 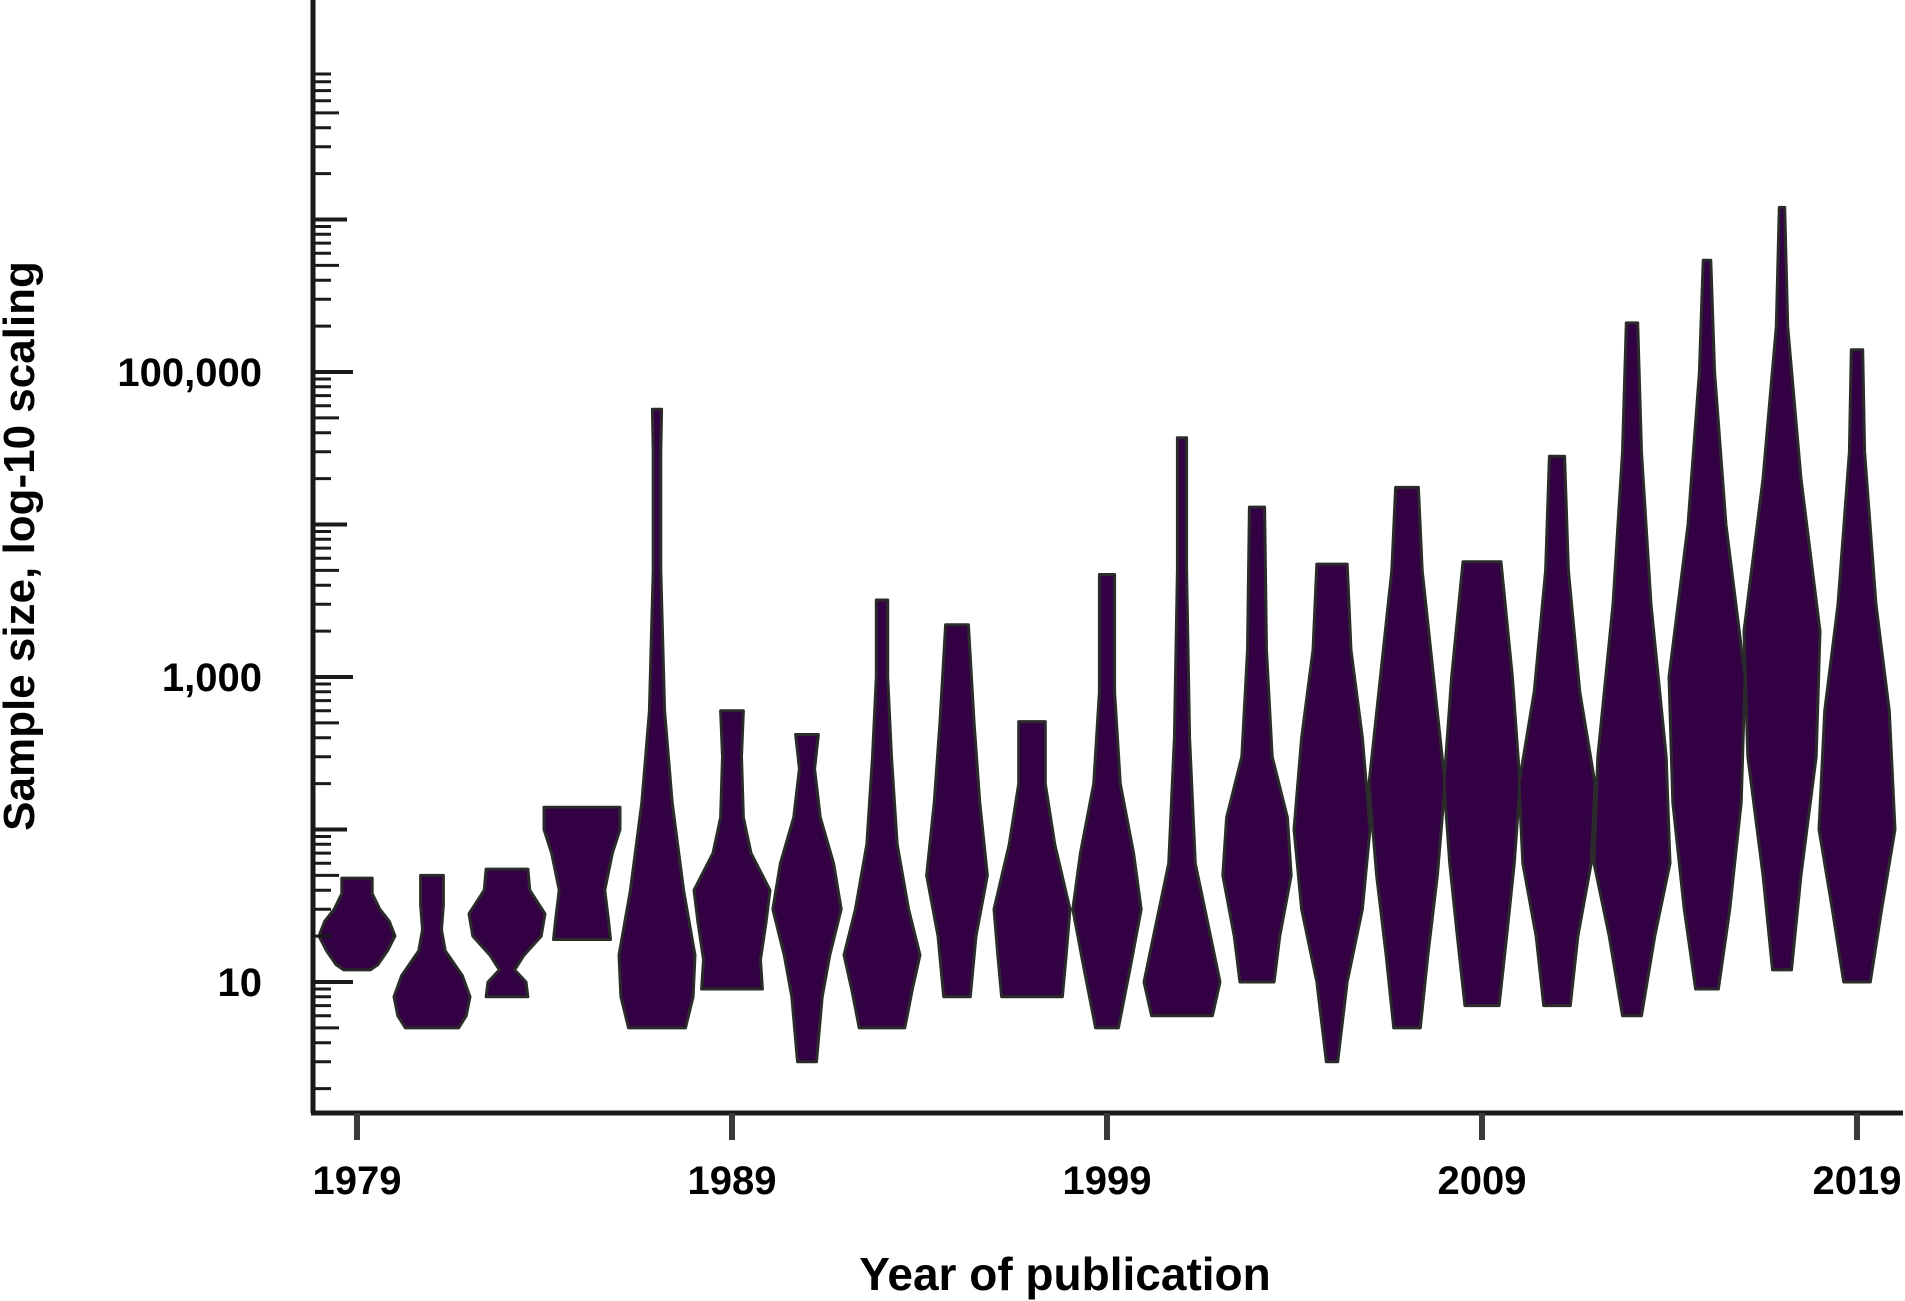 I want to click on x-tick-label: 1999, so click(x=1107, y=1181).